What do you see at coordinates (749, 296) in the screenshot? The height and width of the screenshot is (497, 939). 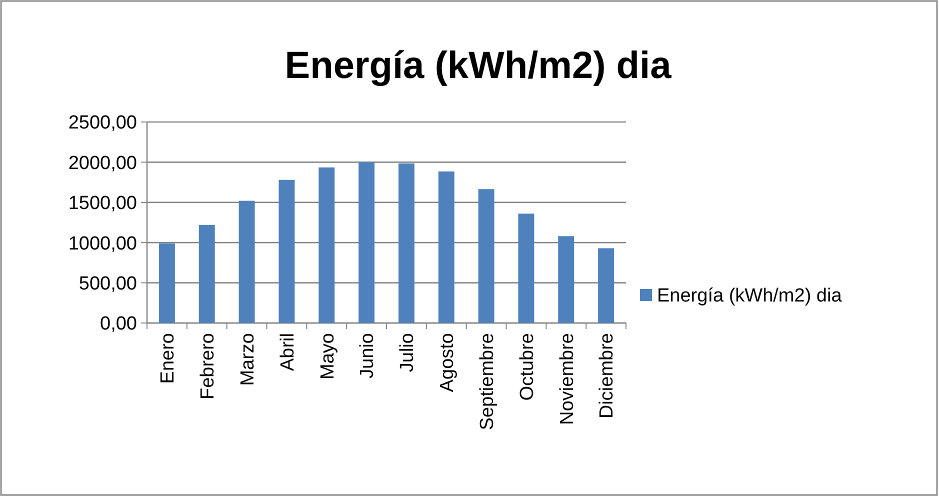 I see `legend-label: Energía (kWh/m2) dia` at bounding box center [749, 296].